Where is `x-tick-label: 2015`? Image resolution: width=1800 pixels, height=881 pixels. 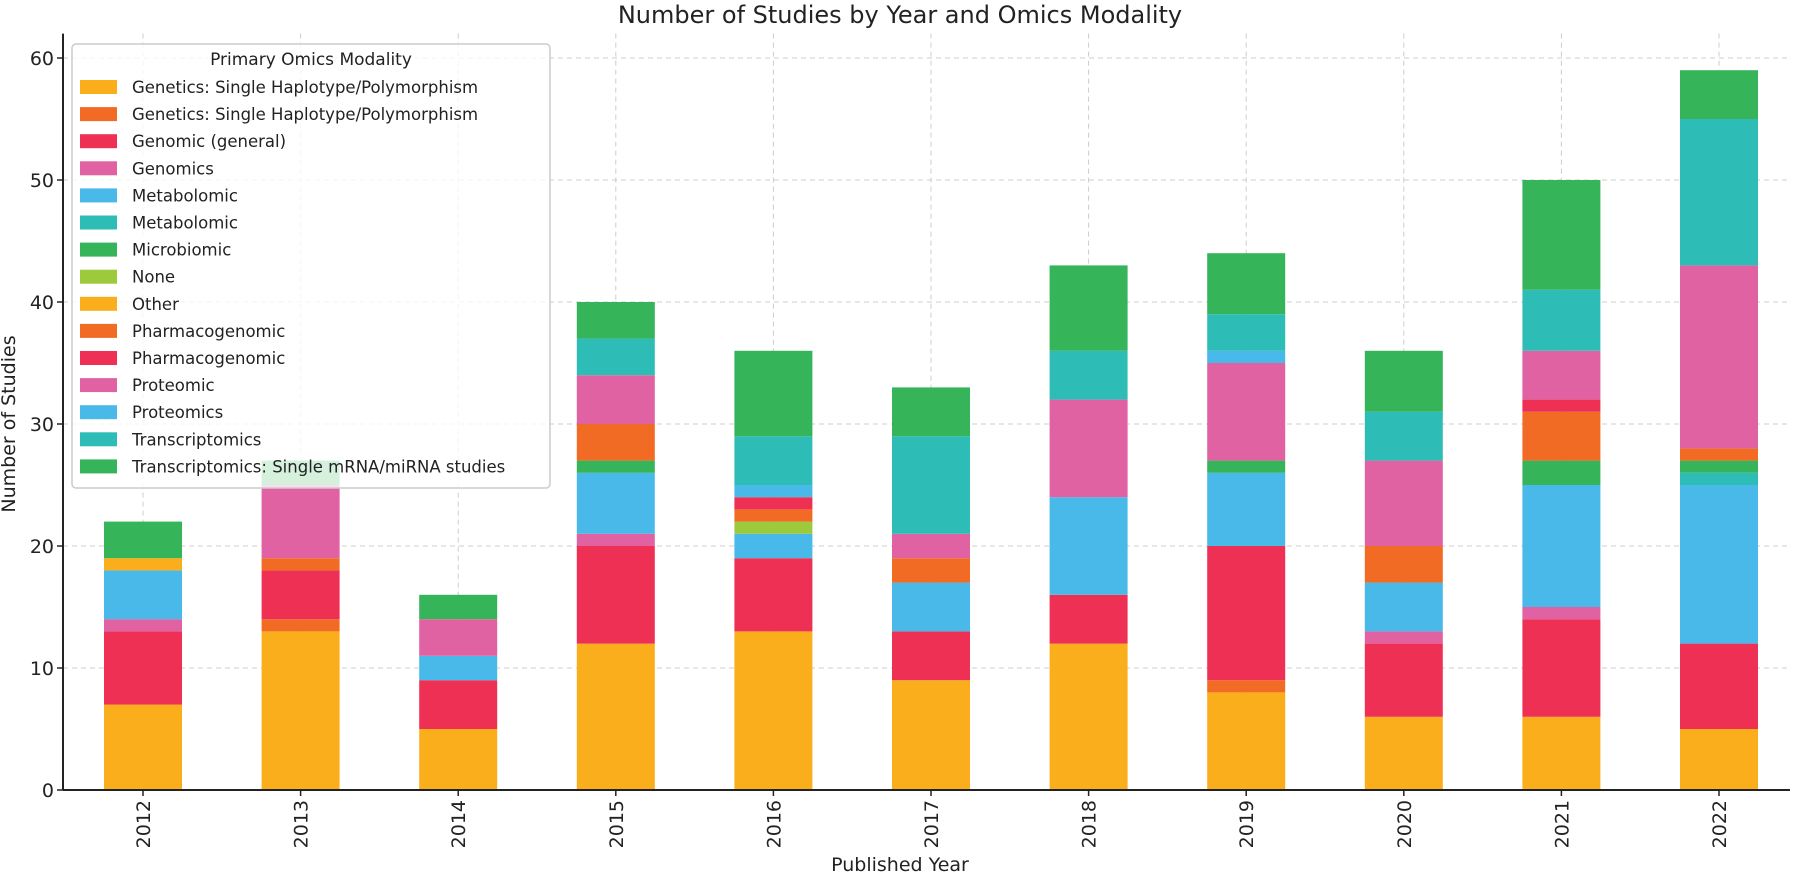
x-tick-label: 2015 is located at coordinates (617, 824).